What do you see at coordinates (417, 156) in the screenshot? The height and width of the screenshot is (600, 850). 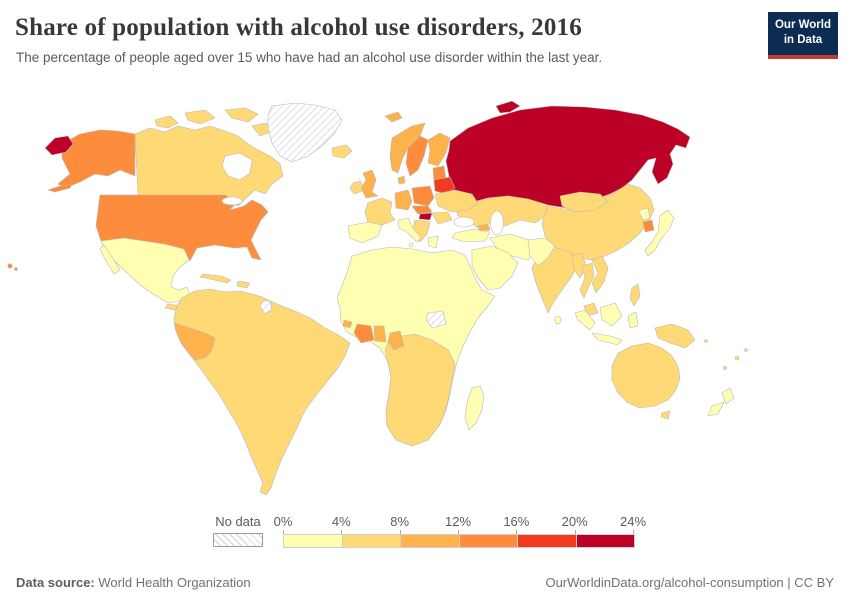 I see `country-sweden` at bounding box center [417, 156].